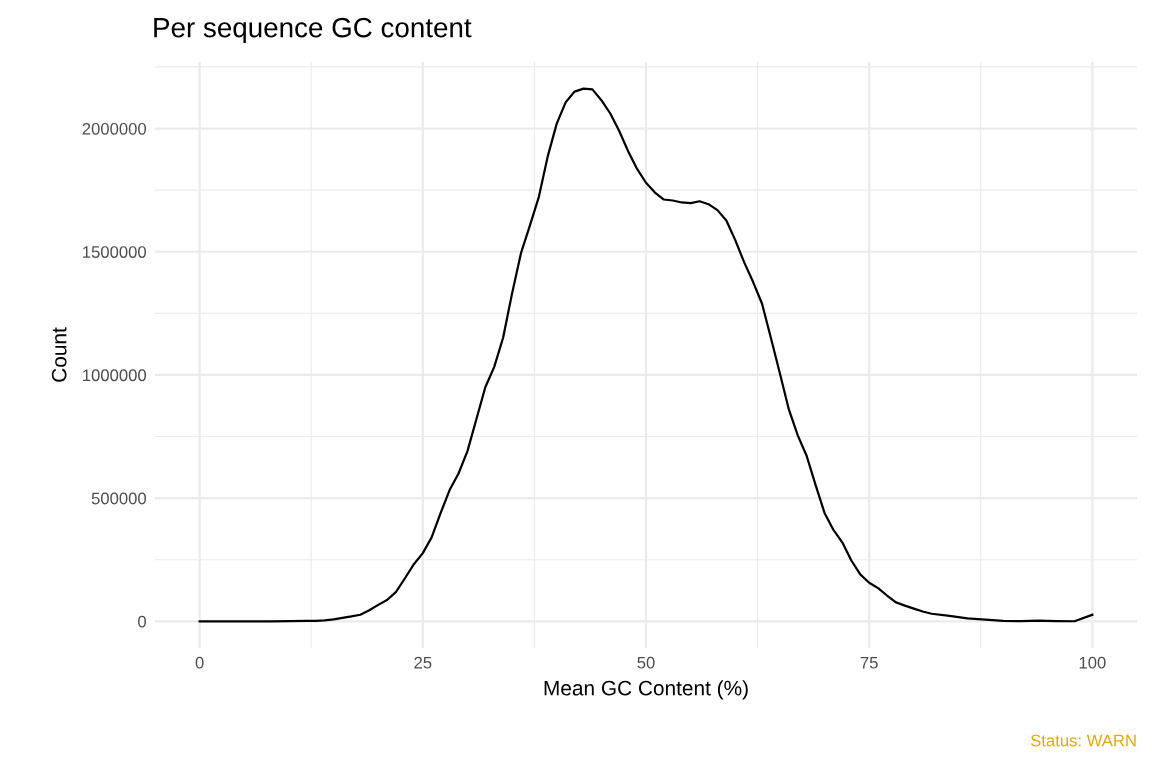 The image size is (1152, 768). What do you see at coordinates (199, 662) in the screenshot?
I see `x-tick-label: 0` at bounding box center [199, 662].